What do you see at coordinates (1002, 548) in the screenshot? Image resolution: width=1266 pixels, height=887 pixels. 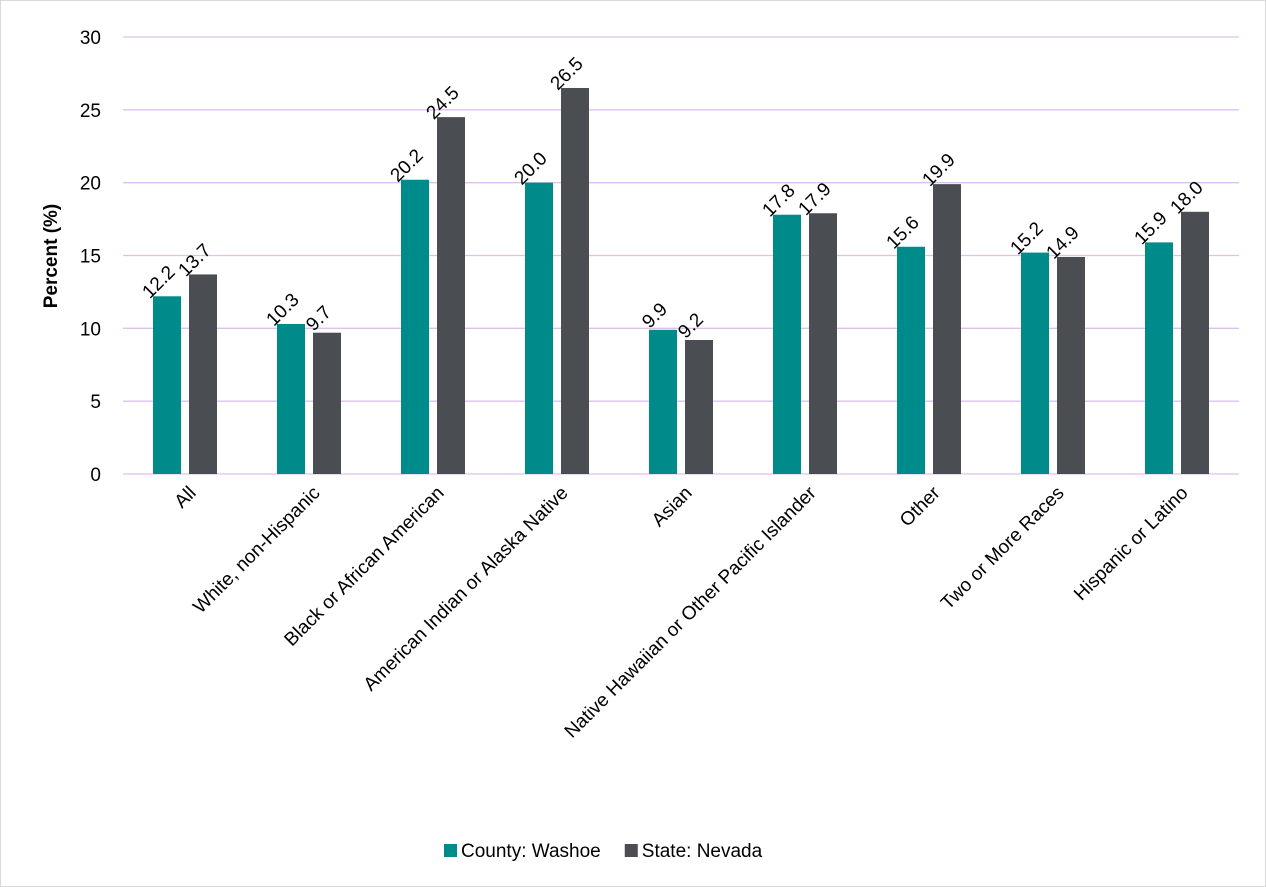 I see `x-category-label: Two or More Races` at bounding box center [1002, 548].